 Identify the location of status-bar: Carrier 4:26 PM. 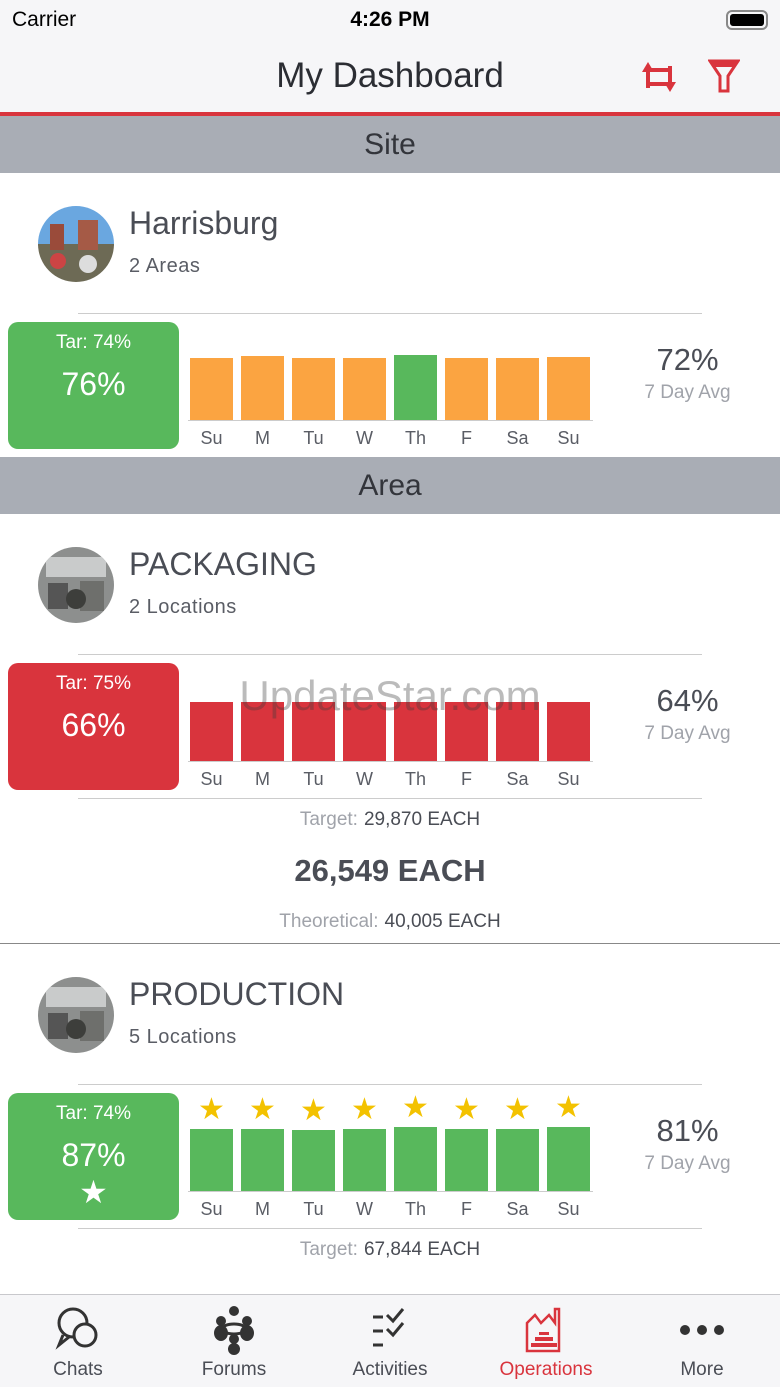
(390, 20).